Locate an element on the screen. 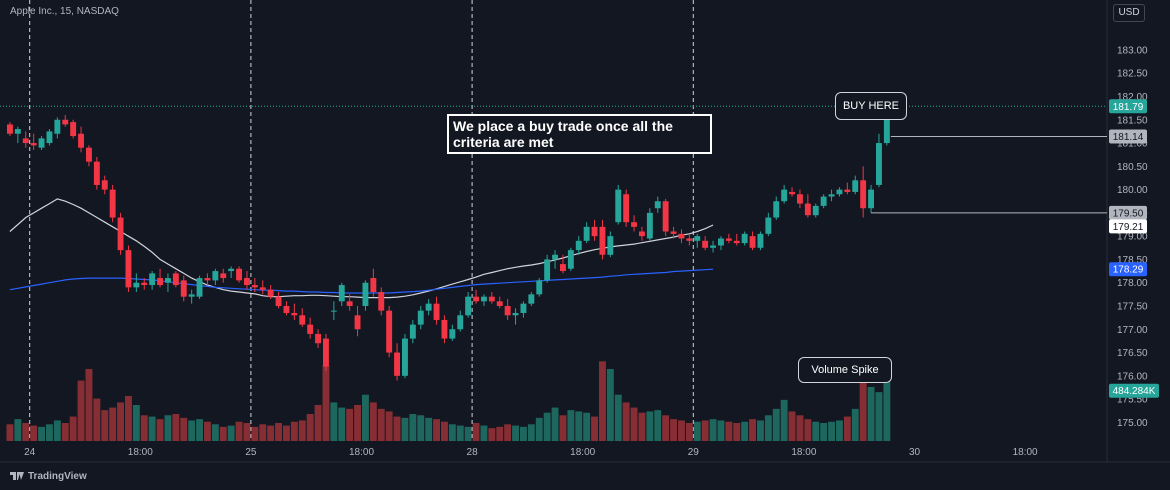 The width and height of the screenshot is (1170, 490). currency-button: USD is located at coordinates (1129, 13).